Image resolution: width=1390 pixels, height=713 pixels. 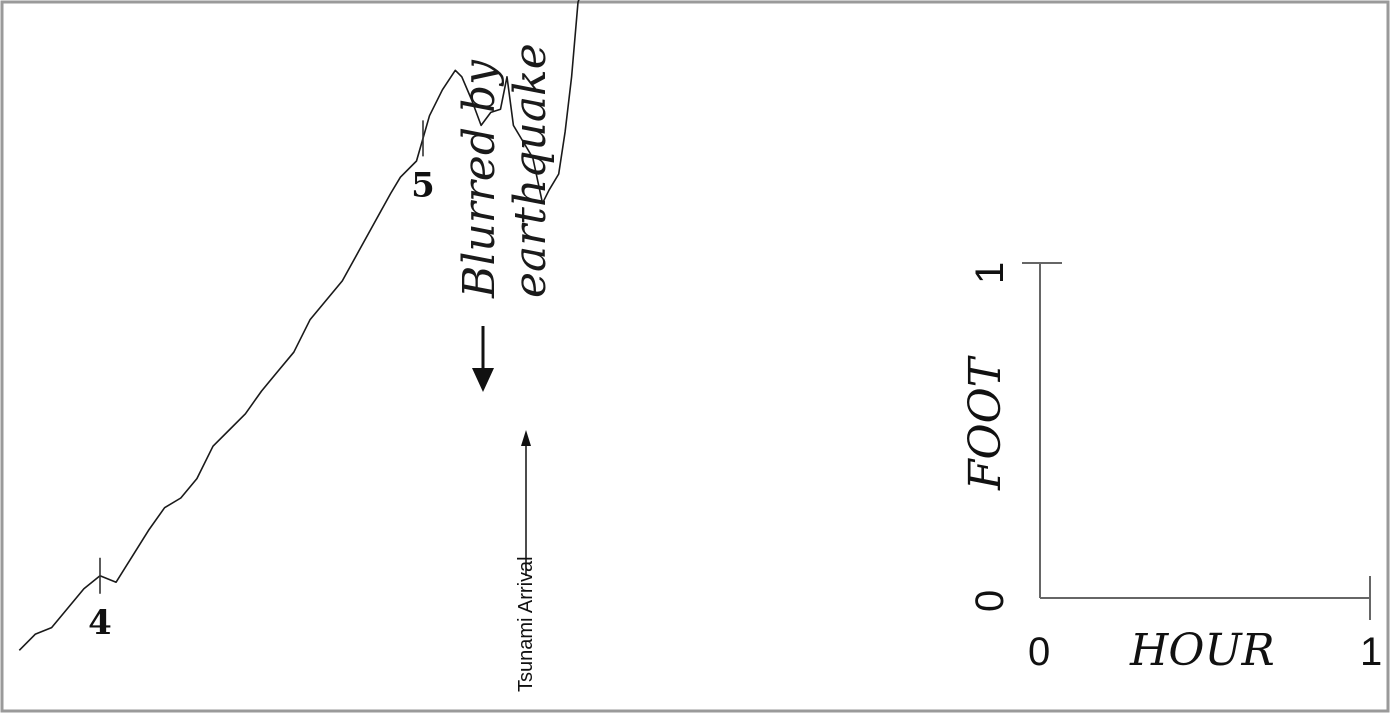 What do you see at coordinates (1039, 652) in the screenshot?
I see `scale-x-tick-0: 0` at bounding box center [1039, 652].